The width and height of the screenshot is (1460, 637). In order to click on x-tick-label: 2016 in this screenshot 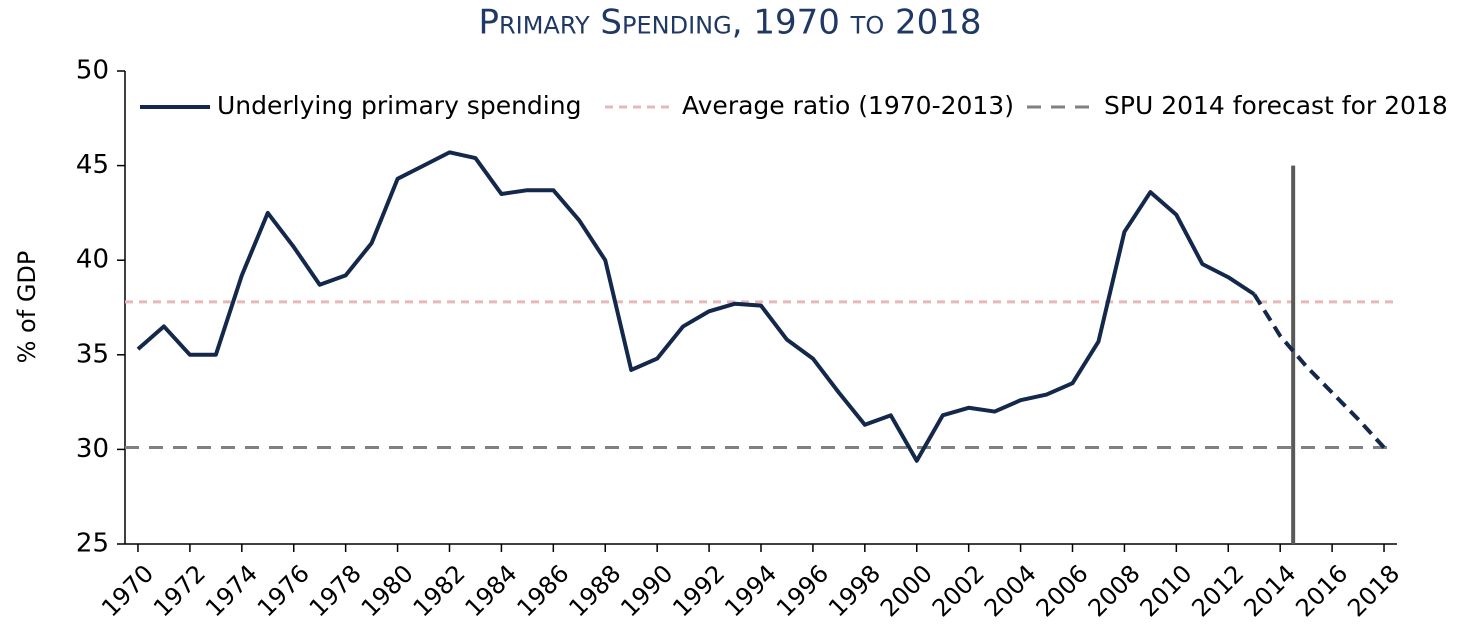, I will do `click(1321, 590)`.